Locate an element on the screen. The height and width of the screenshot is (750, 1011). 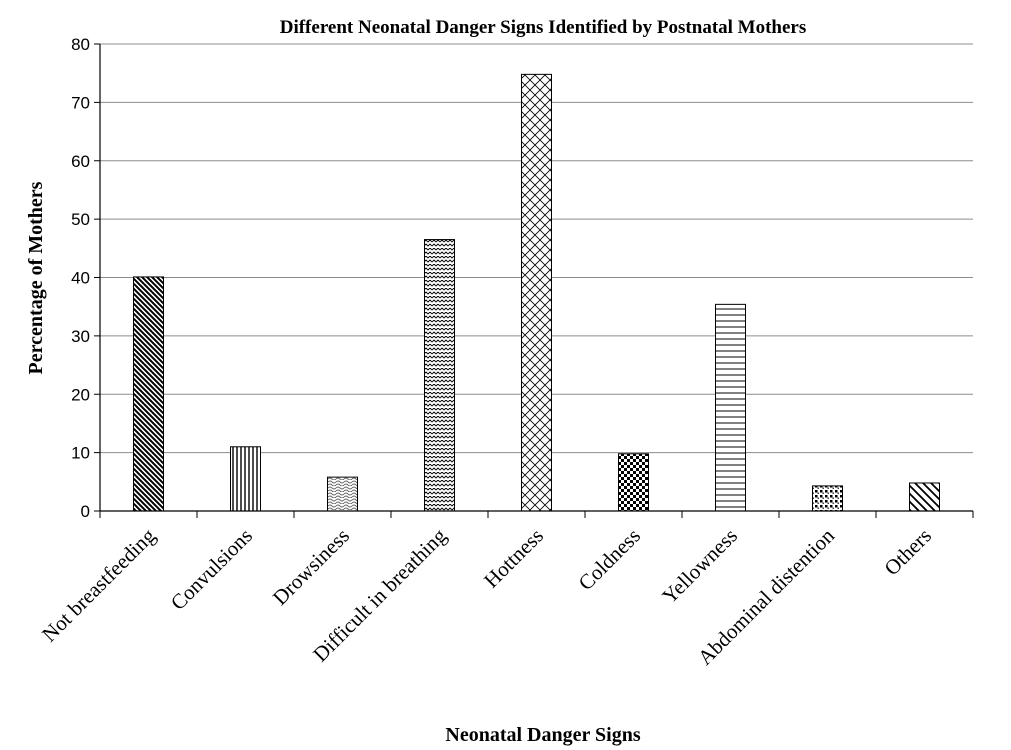
bar-hottness is located at coordinates (536, 292).